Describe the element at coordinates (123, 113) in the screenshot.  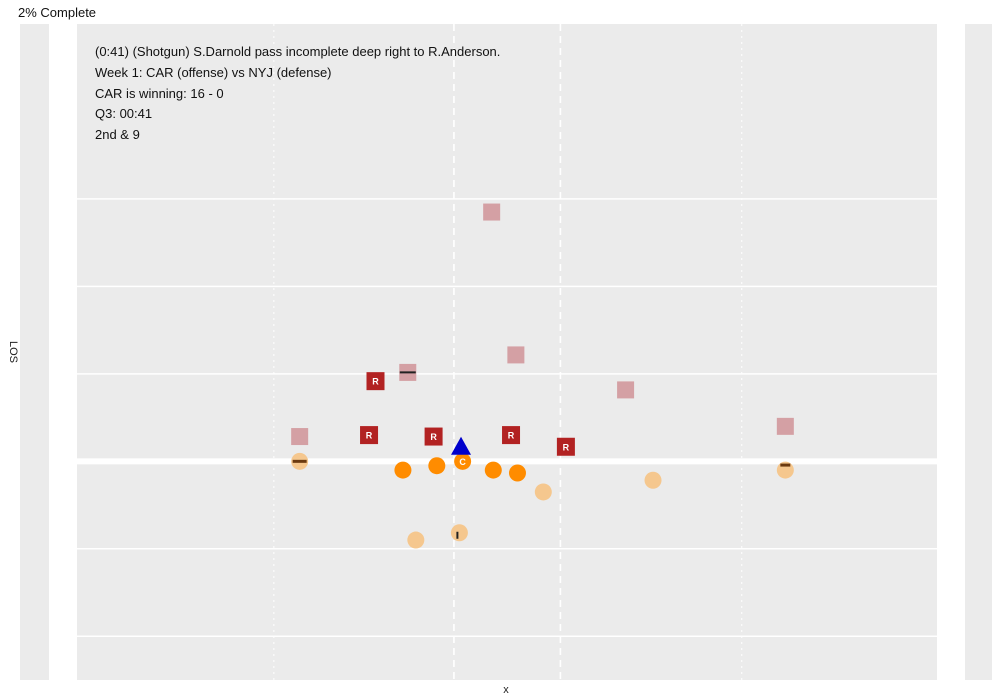
I see `clock-info: Q3: 00:41` at that location.